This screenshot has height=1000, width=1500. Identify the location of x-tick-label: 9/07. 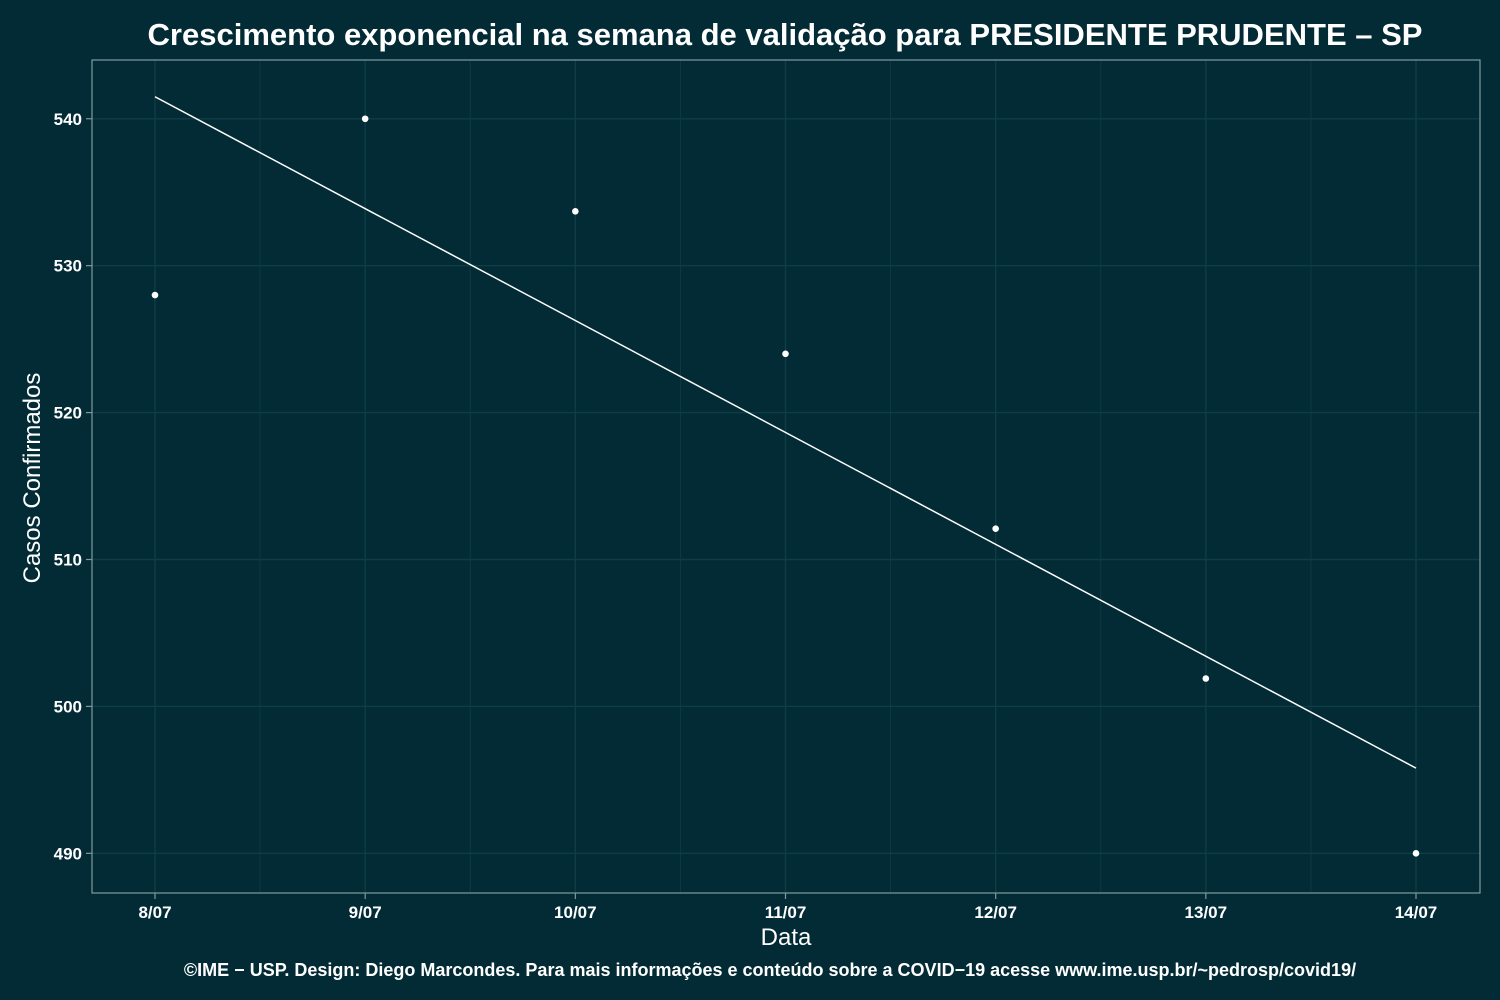
(365, 912).